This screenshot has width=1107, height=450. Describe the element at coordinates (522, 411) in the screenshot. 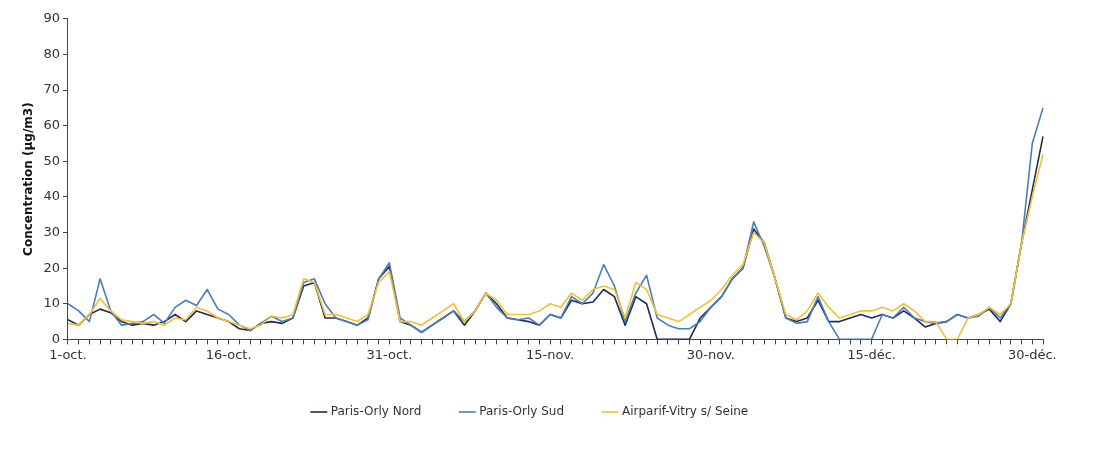

I see `legend-label: Paris-Orly Sud` at that location.